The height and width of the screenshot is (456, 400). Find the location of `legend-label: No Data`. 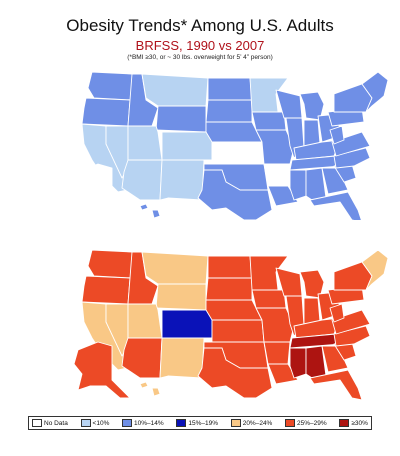

legend-label: No Data is located at coordinates (56, 423).